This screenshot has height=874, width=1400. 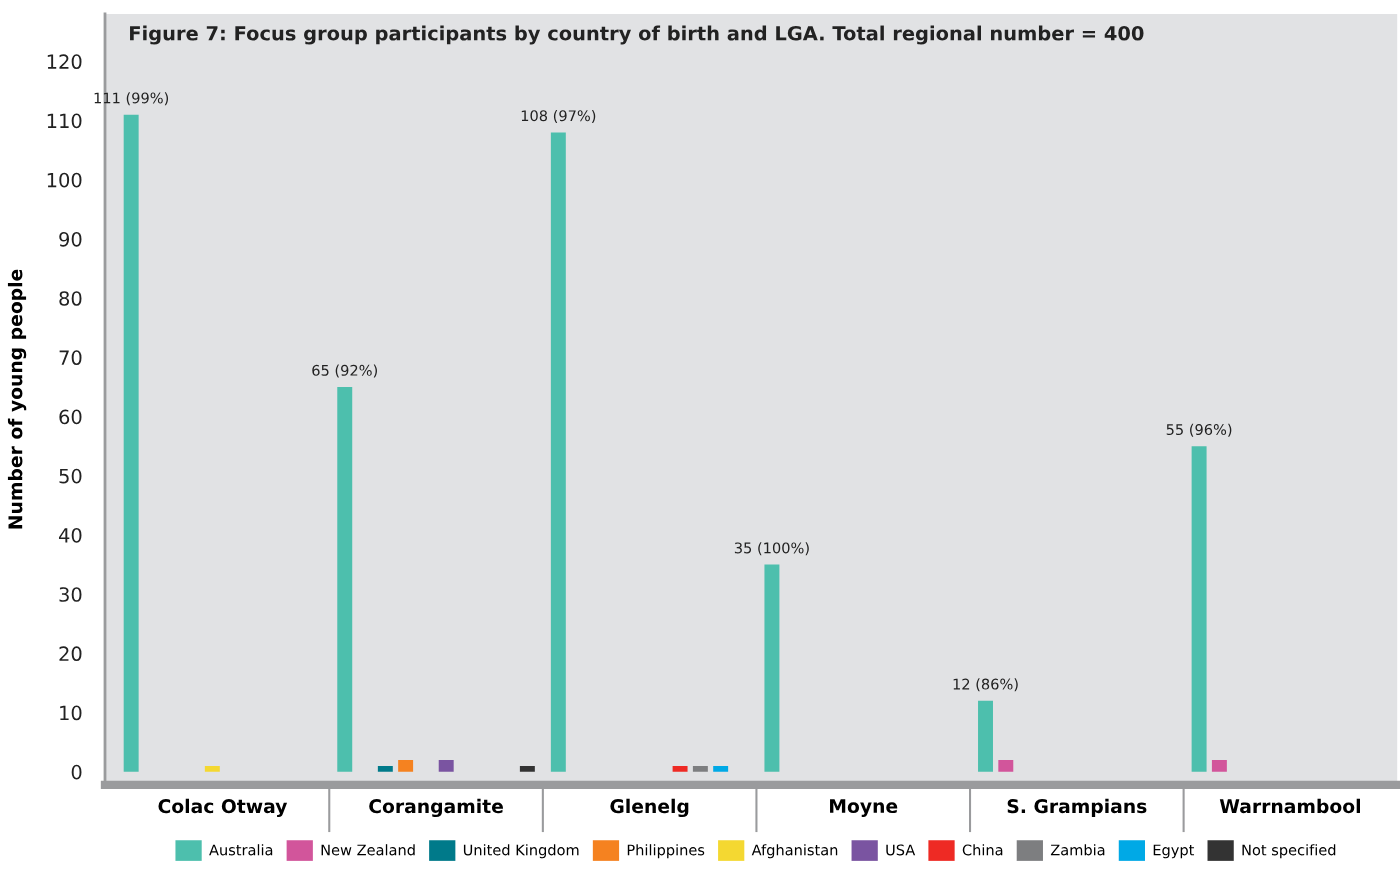 I want to click on legend-label: New Zealand, so click(x=368, y=850).